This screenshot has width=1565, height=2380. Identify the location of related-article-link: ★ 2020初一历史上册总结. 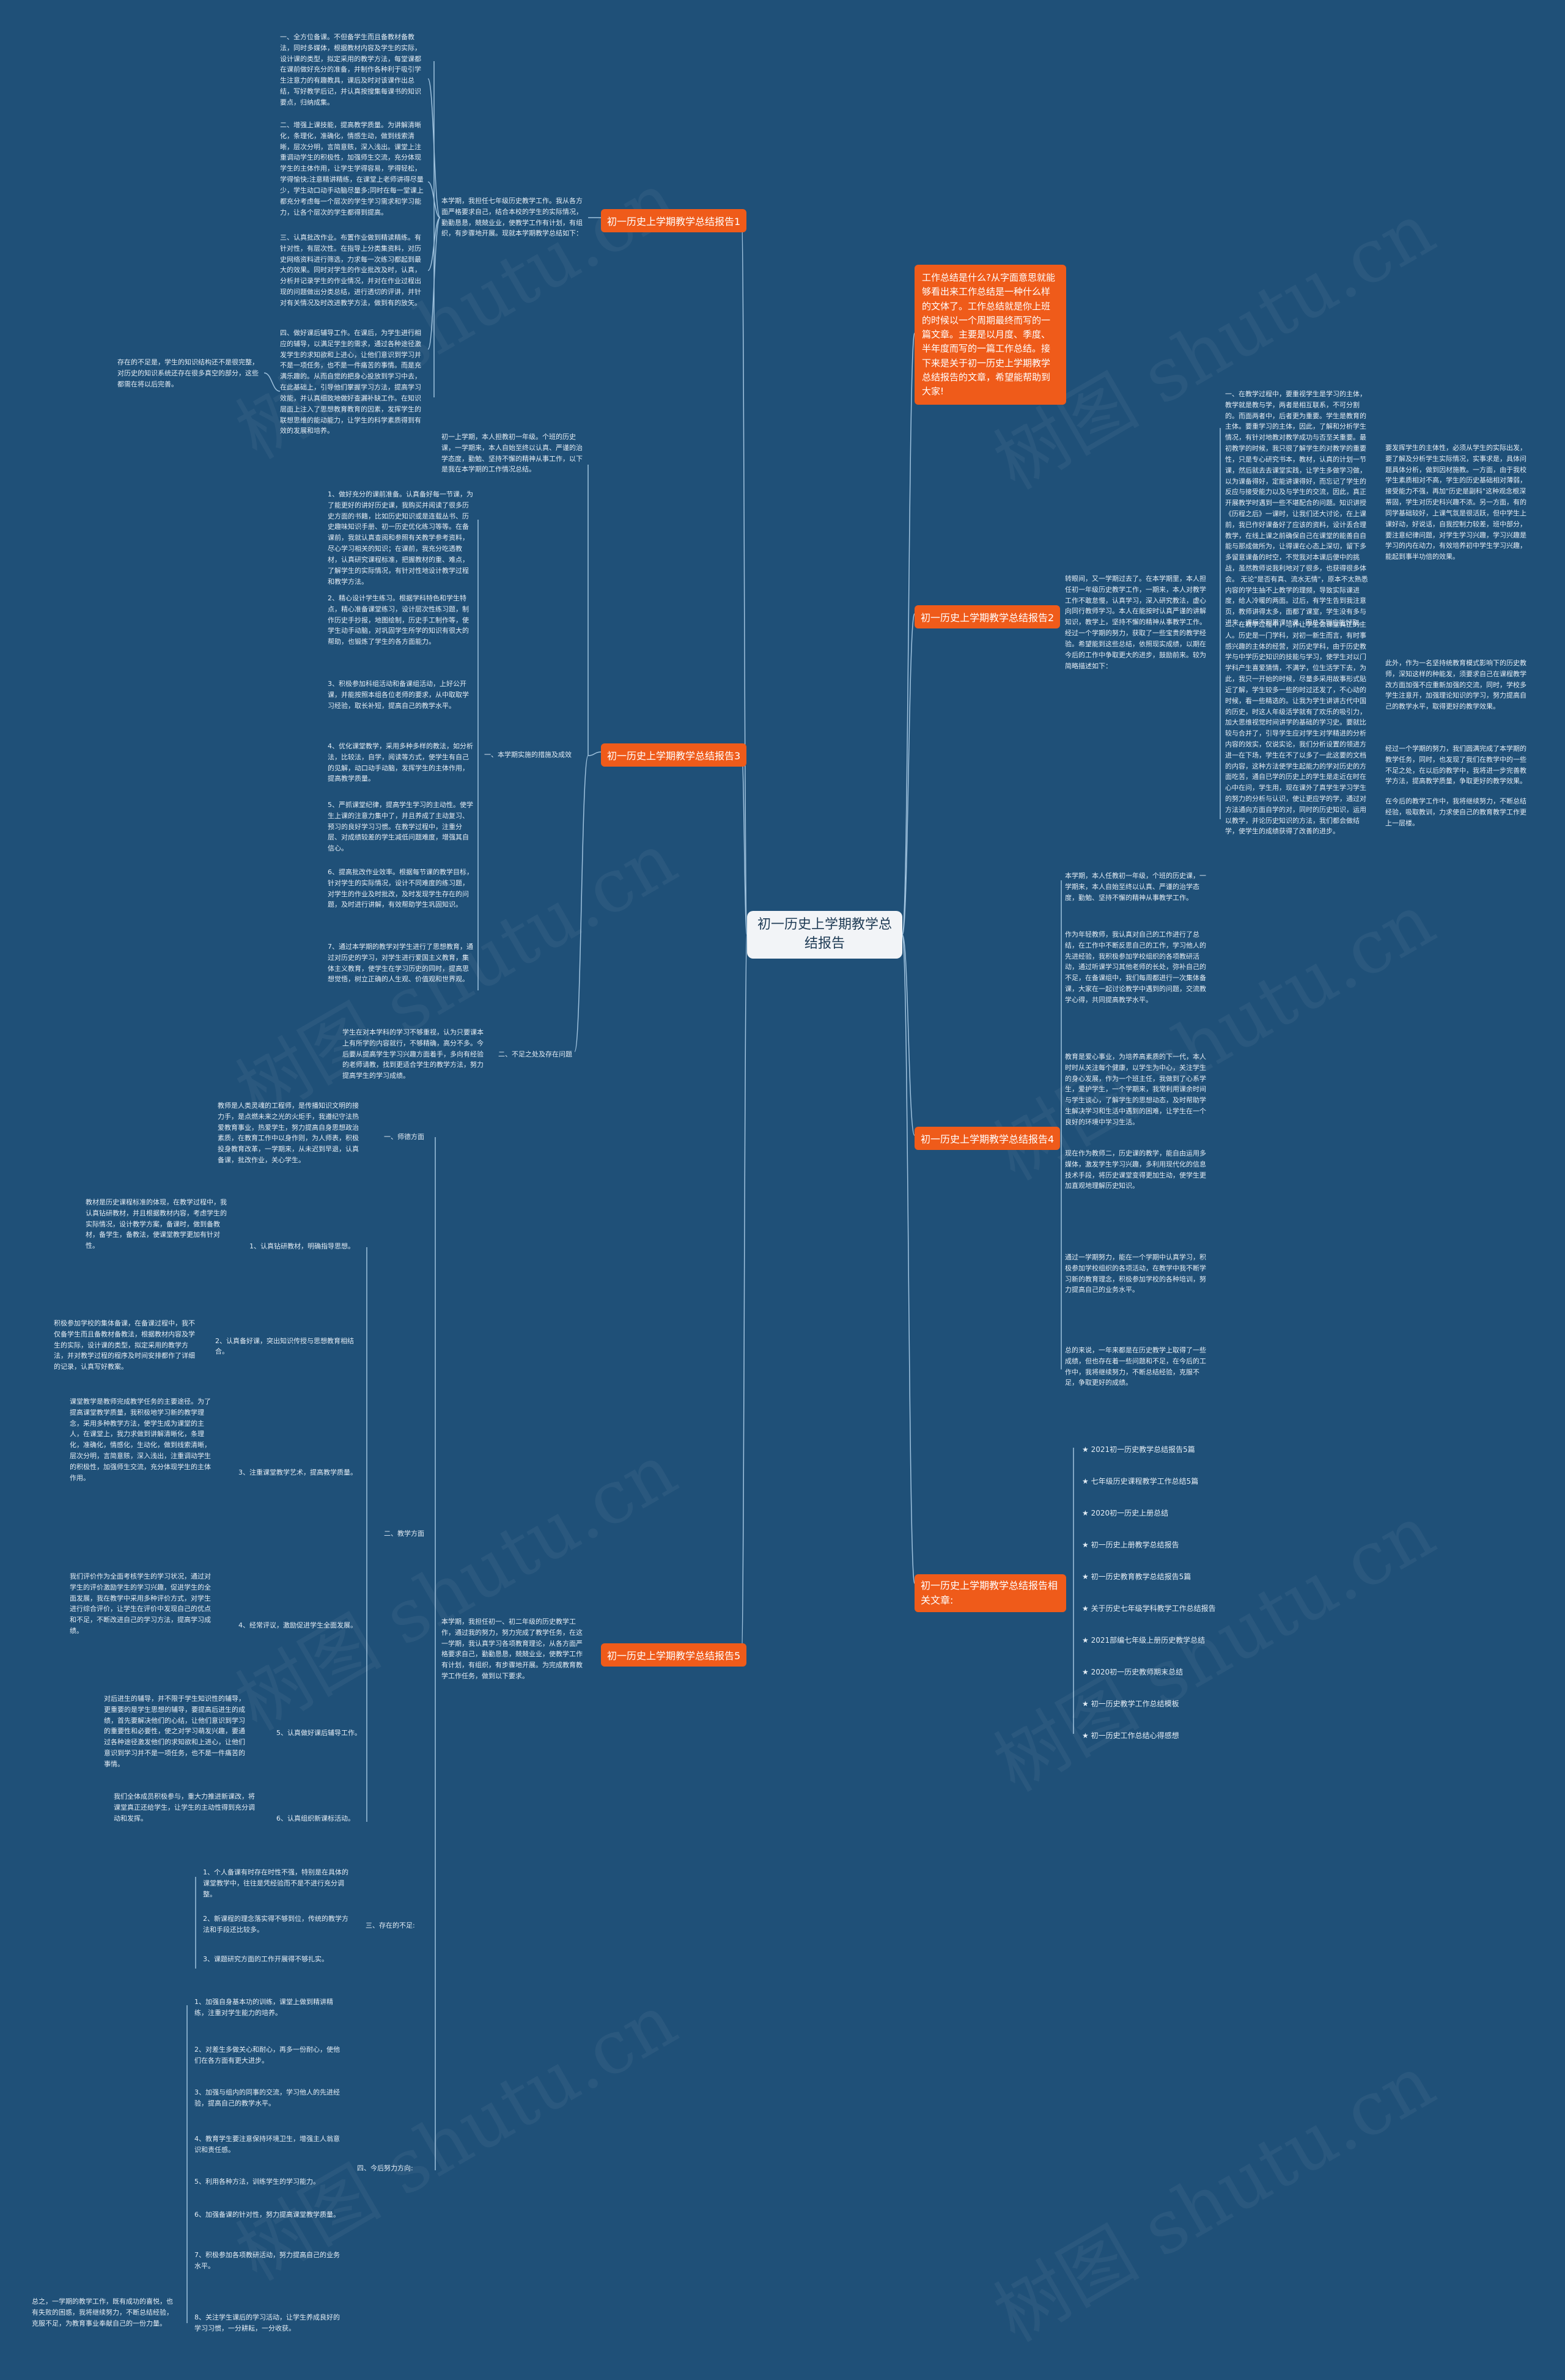
(1125, 1513).